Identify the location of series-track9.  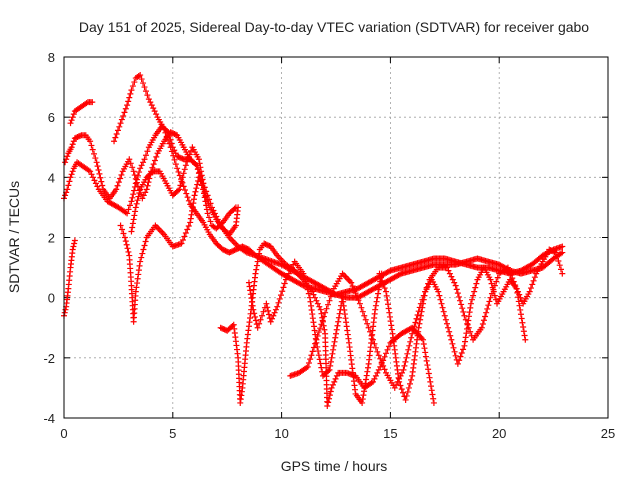
(315, 332).